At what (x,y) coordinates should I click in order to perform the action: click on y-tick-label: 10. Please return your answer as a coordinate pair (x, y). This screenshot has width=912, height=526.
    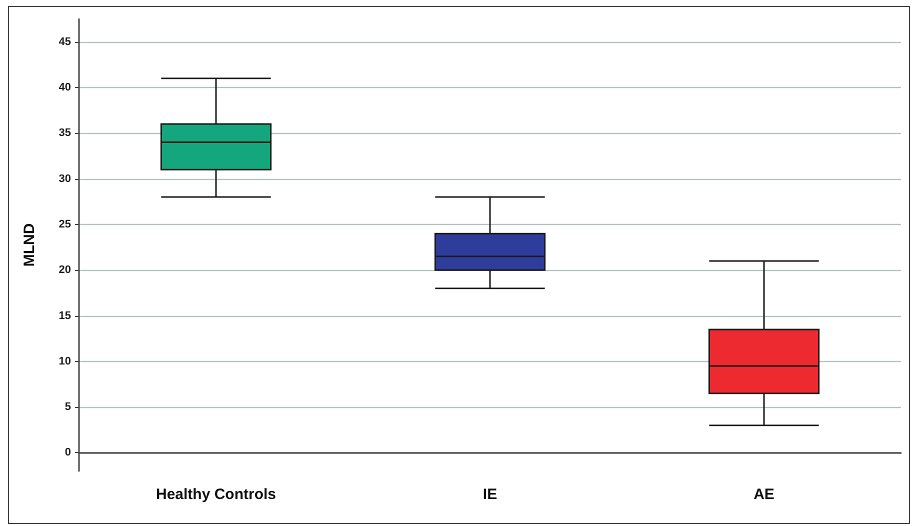
    Looking at the image, I should click on (64, 361).